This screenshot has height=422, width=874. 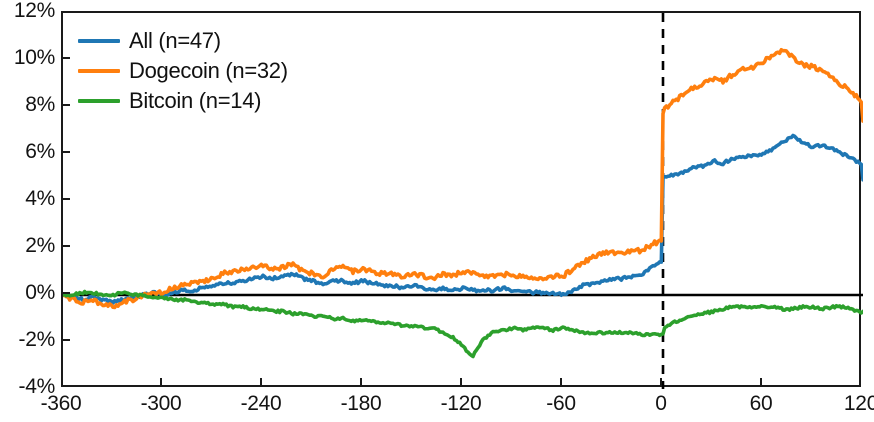 I want to click on y-tick-label: 12%, so click(x=34, y=11).